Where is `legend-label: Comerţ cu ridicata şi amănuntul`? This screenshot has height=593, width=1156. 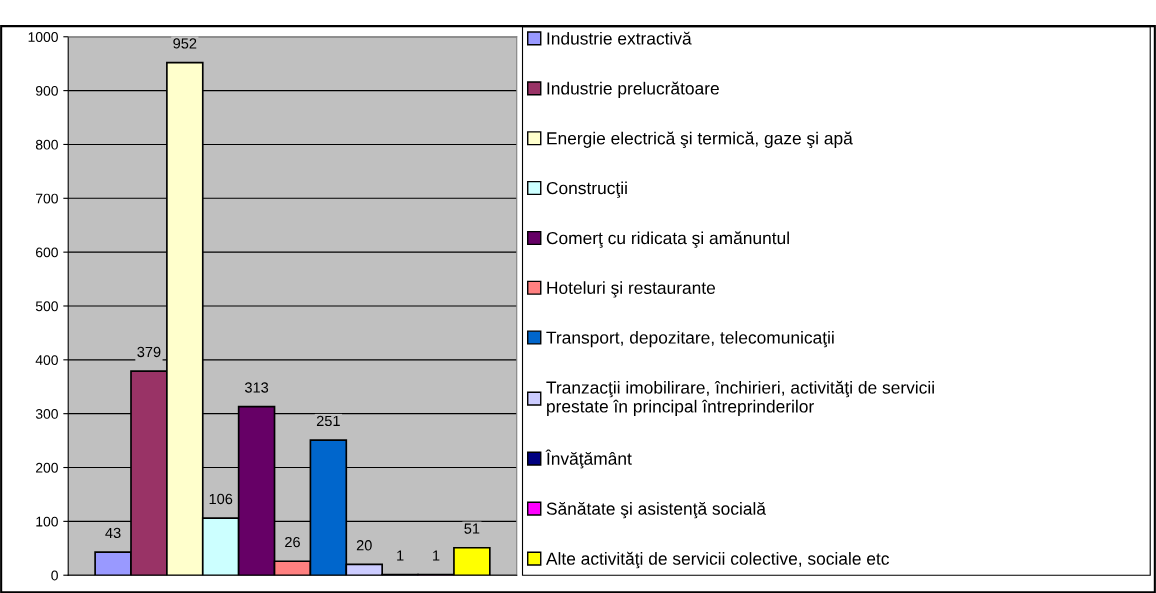 legend-label: Comerţ cu ridicata şi amănuntul is located at coordinates (667, 239).